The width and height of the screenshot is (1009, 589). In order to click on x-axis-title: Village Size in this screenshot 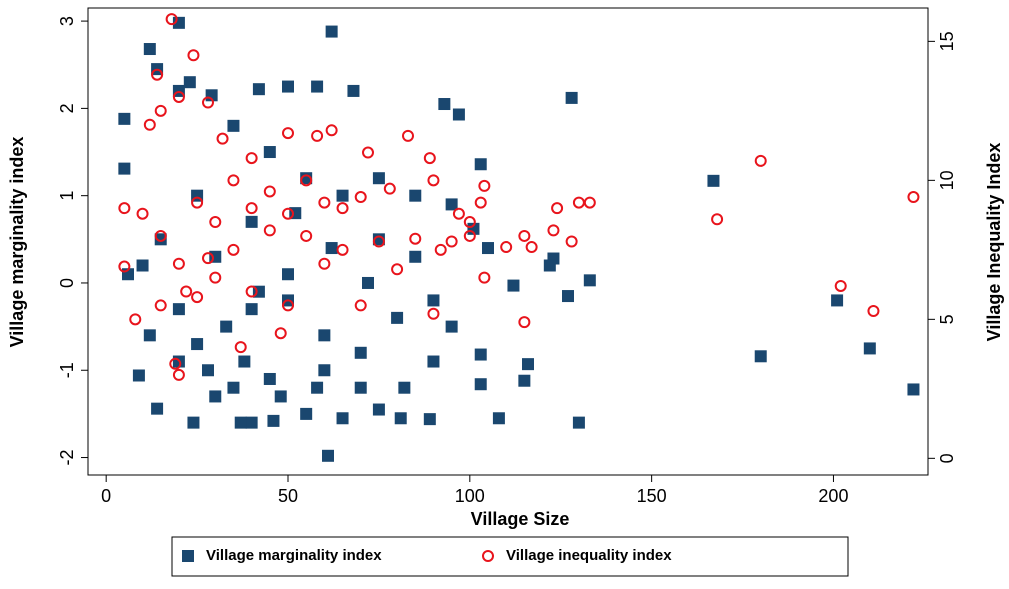, I will do `click(520, 519)`.